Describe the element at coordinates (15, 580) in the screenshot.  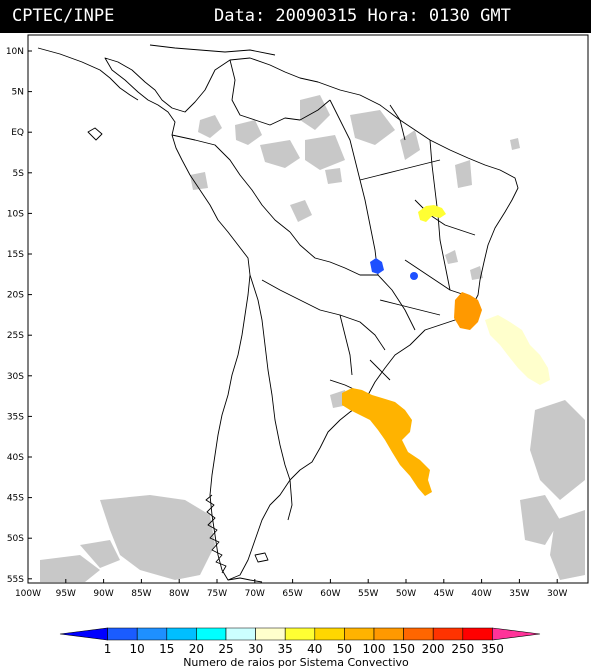
I see `lat-label: 55S` at that location.